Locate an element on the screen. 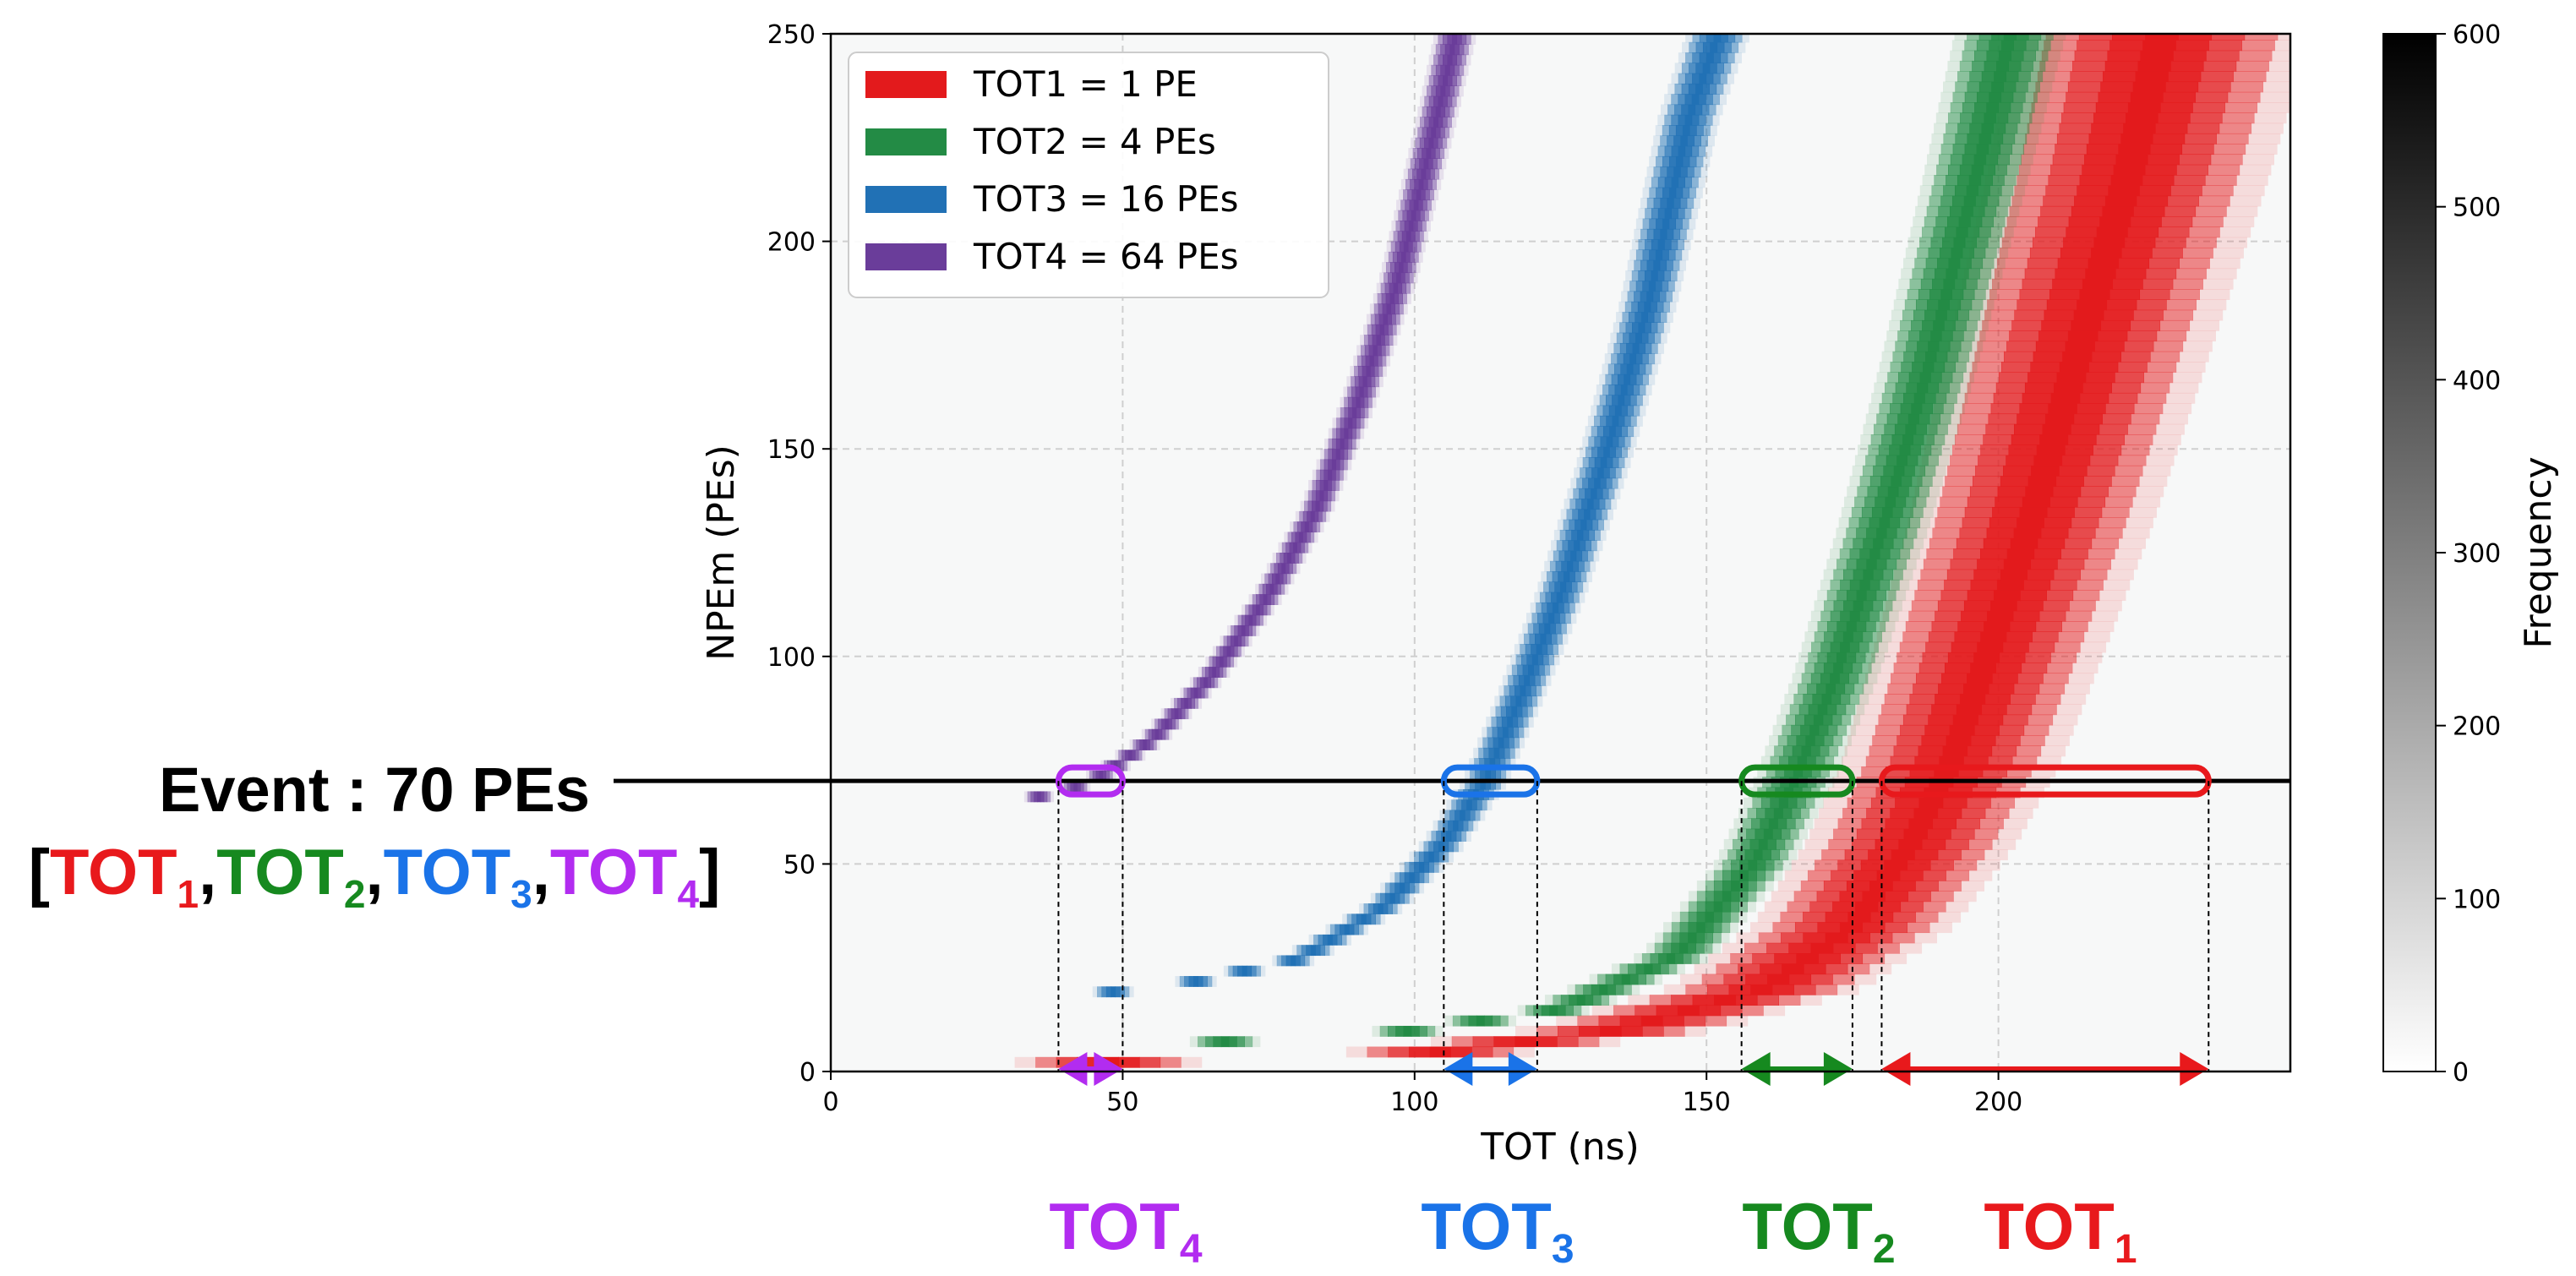  tot-list-sep: , is located at coordinates (374, 872).